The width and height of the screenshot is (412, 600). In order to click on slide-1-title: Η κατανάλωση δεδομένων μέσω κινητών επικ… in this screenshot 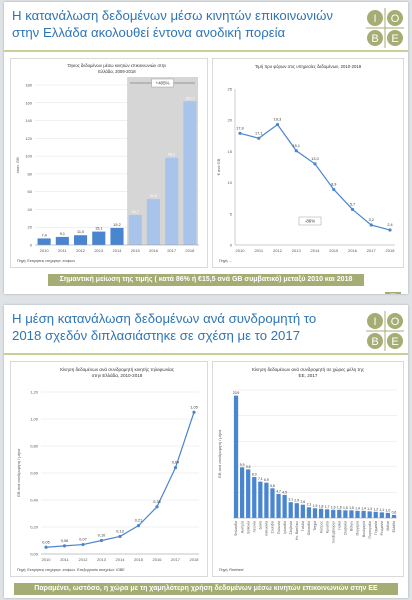, I will do `click(172, 24)`.